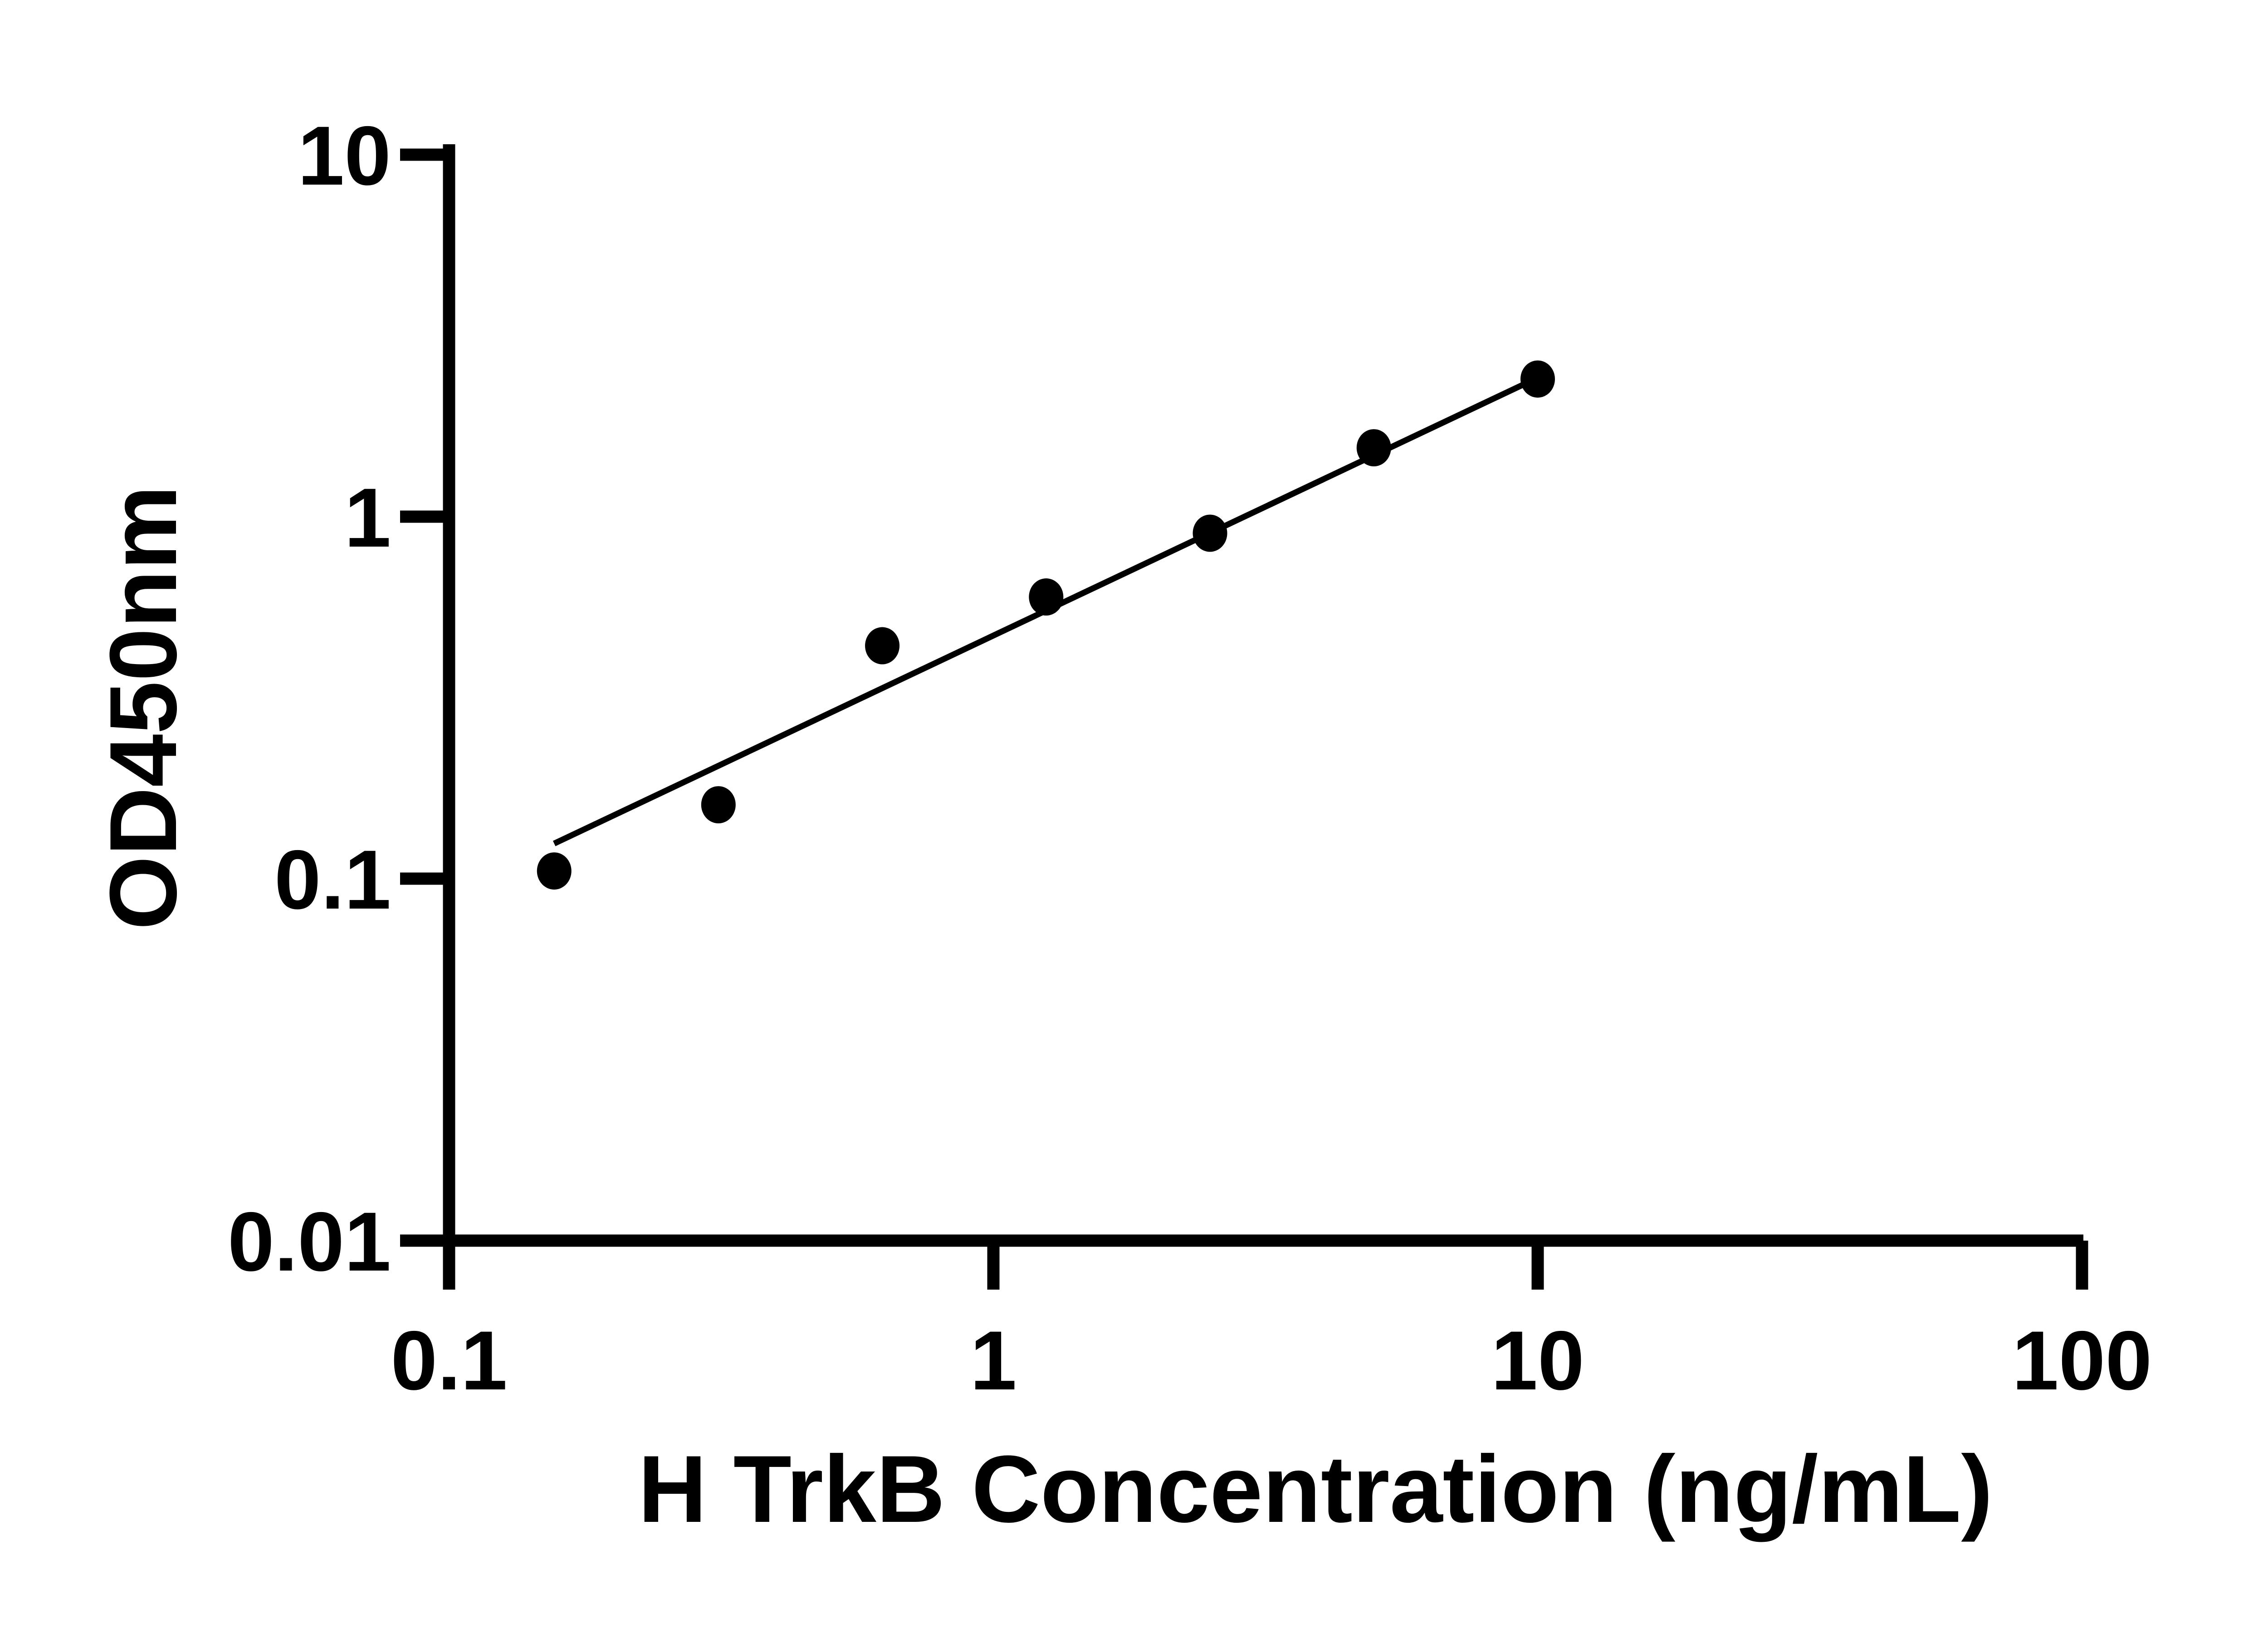  Describe the element at coordinates (1271, 1361) in the screenshot. I see `x-axis-tick-labels: 0.1 1 10 100` at that location.